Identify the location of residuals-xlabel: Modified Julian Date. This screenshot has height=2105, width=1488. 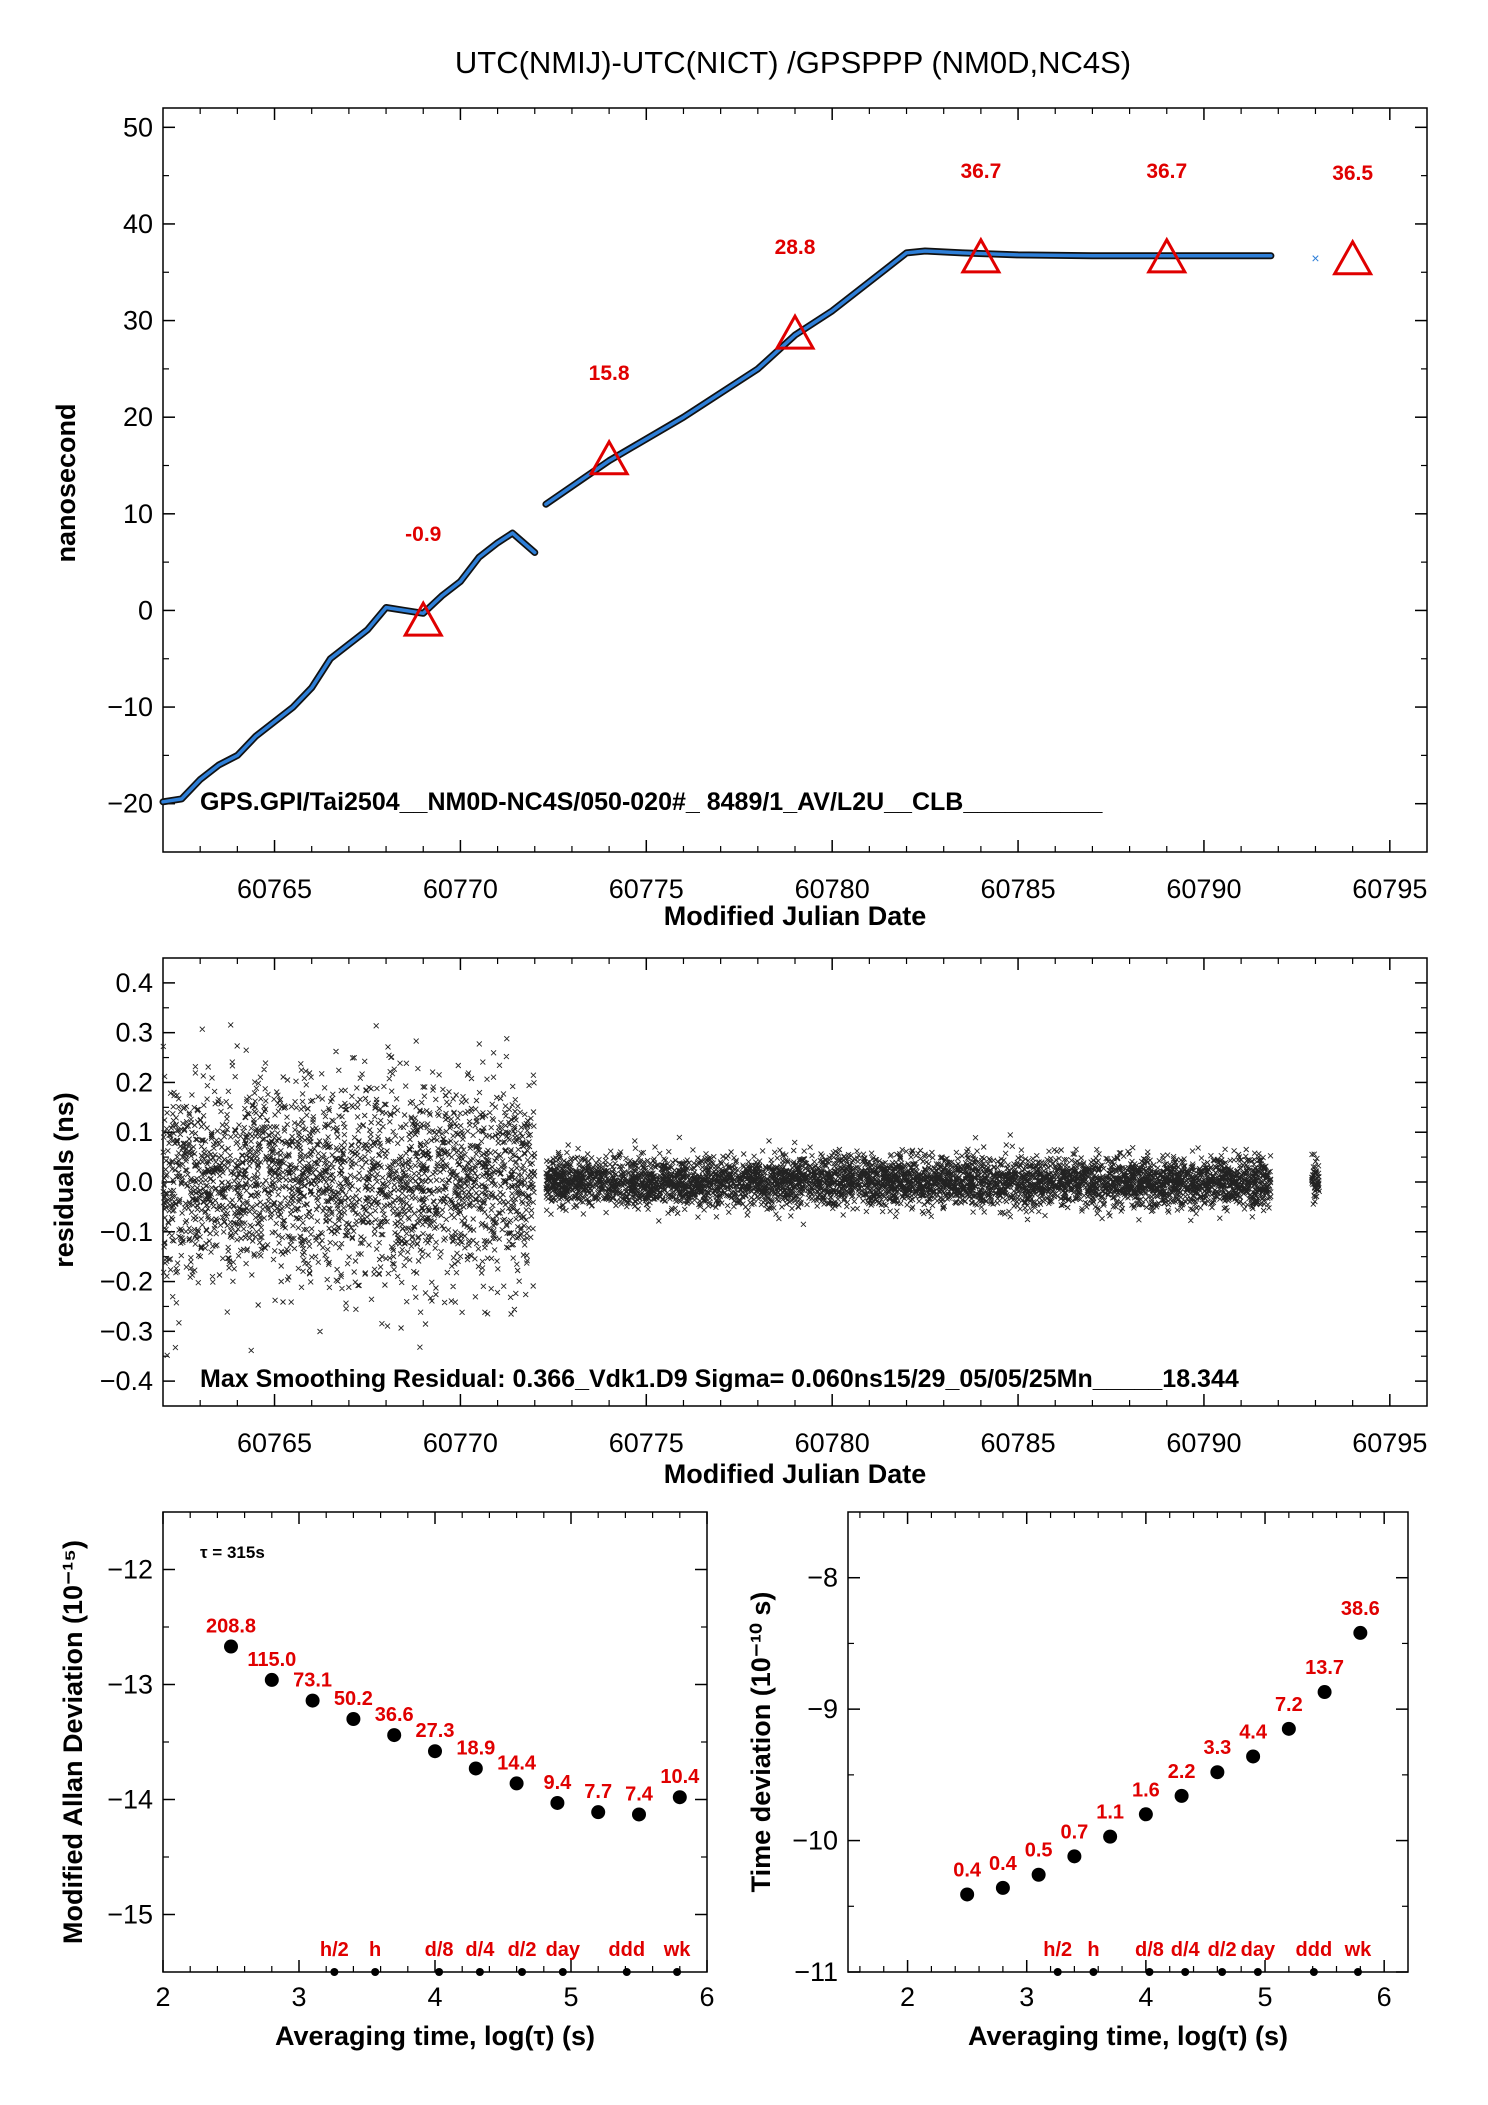
(795, 1474).